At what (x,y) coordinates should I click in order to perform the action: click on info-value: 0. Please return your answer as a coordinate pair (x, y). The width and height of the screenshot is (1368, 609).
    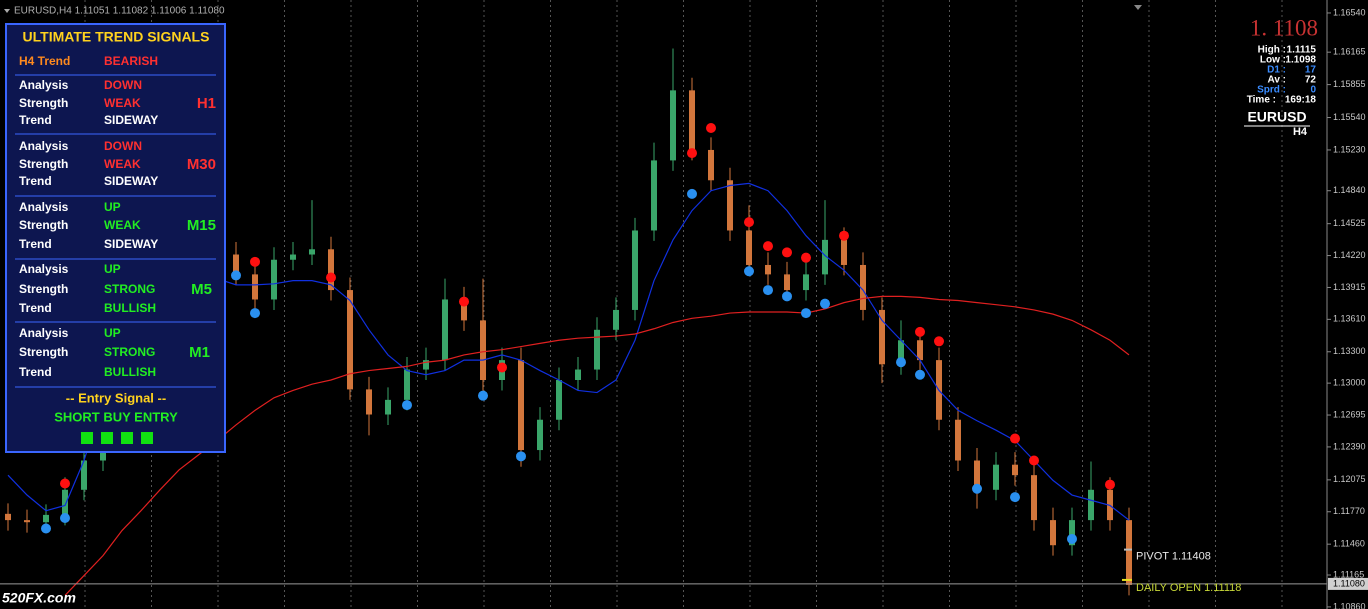
    Looking at the image, I should click on (1313, 90).